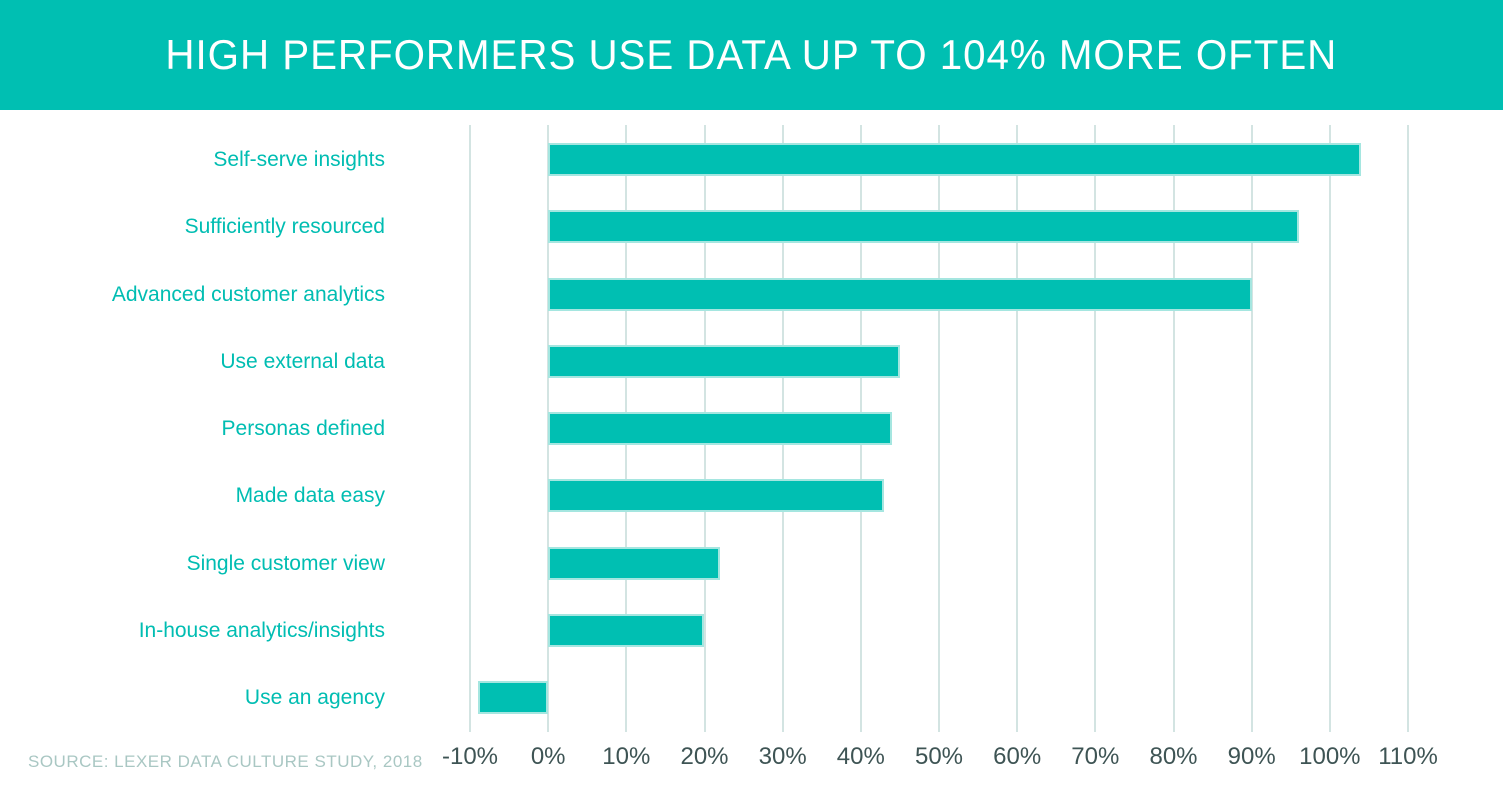  Describe the element at coordinates (634, 563) in the screenshot. I see `bar-single-customer-view` at that location.